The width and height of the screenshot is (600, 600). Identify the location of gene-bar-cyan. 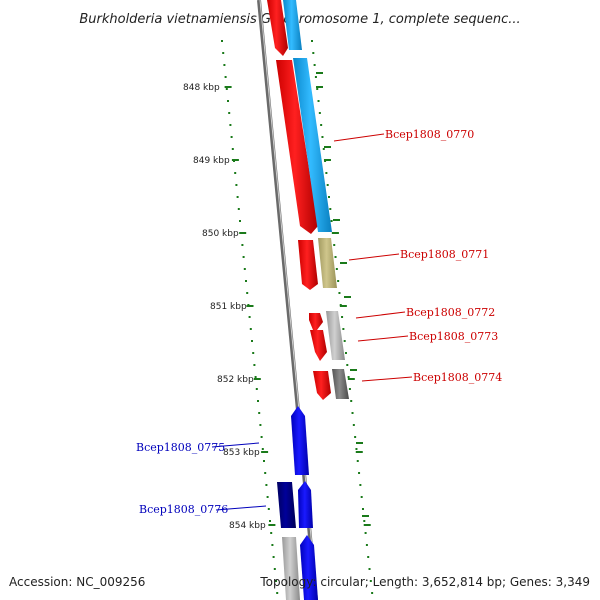
(292, 25).